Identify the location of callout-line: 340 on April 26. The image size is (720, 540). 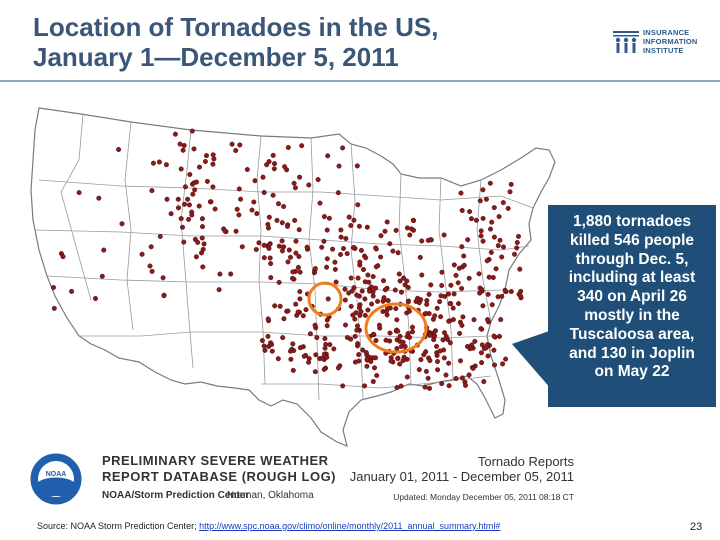
(632, 297).